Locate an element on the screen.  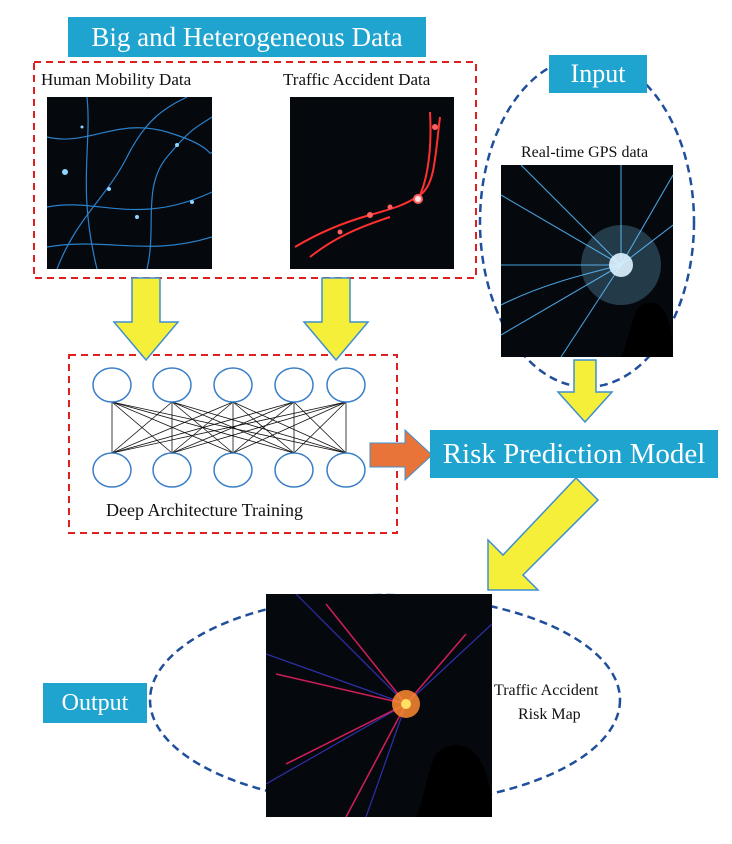
gps-map-drawing is located at coordinates (587, 261).